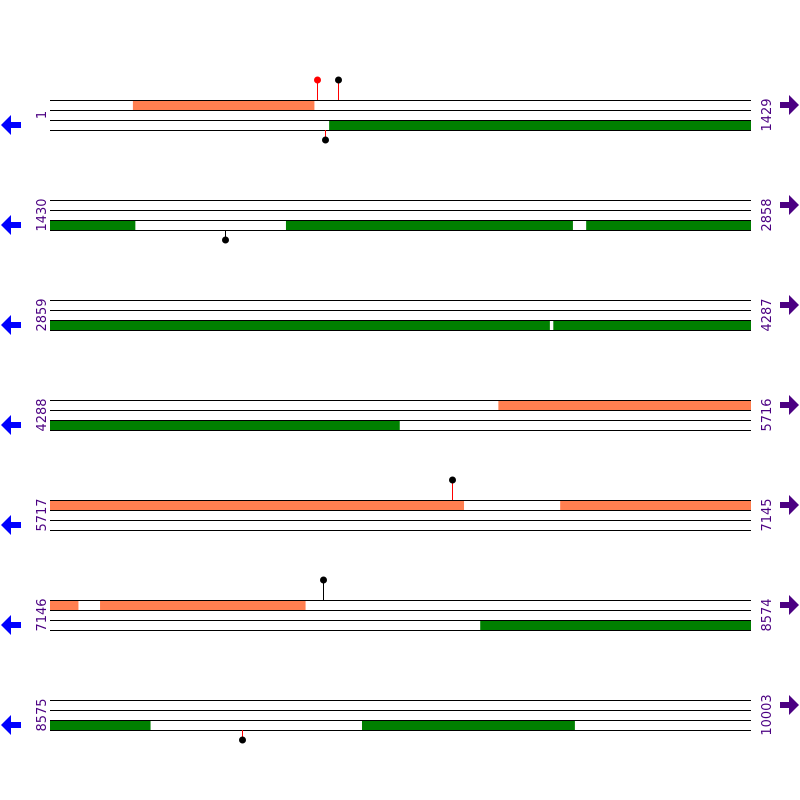  What do you see at coordinates (767, 714) in the screenshot?
I see `row-end-label: 10003` at bounding box center [767, 714].